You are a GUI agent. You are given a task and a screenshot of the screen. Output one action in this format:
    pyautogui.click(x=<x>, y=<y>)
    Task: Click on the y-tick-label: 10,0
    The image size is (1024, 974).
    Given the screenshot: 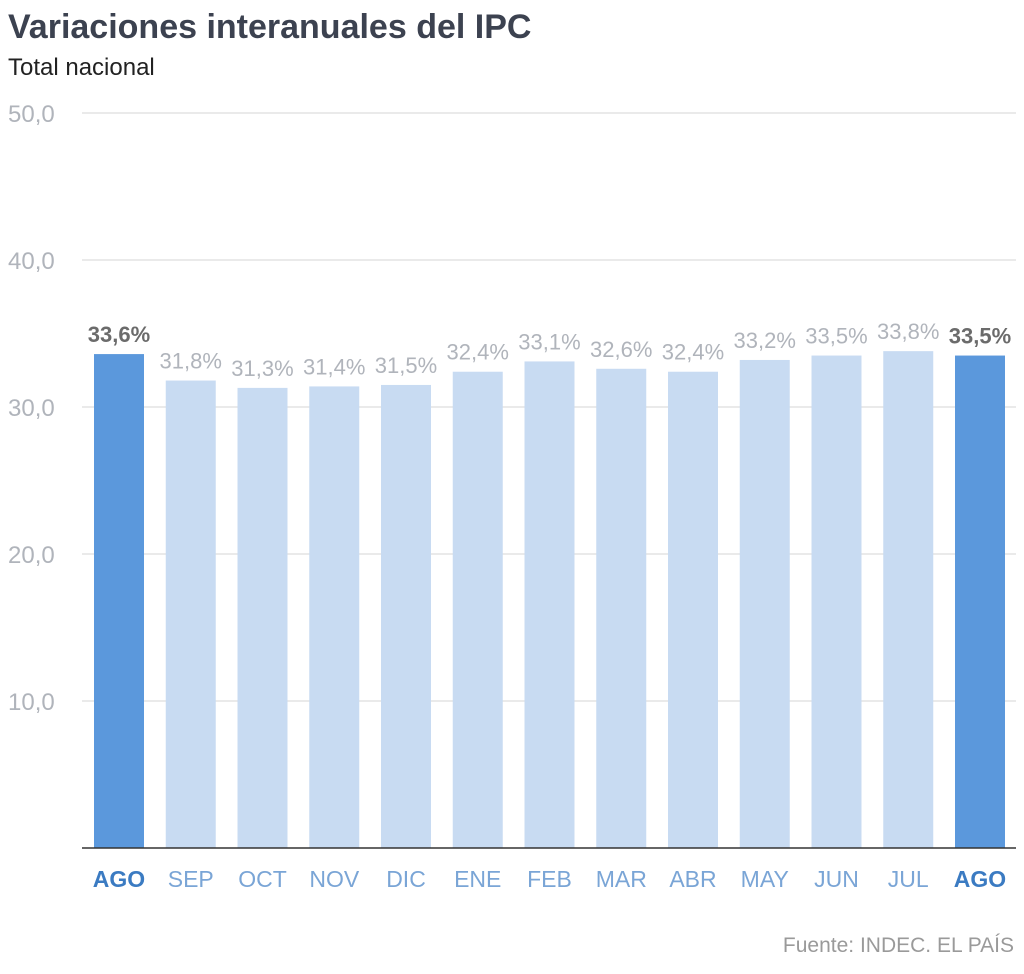 What is the action you would take?
    pyautogui.click(x=31, y=702)
    